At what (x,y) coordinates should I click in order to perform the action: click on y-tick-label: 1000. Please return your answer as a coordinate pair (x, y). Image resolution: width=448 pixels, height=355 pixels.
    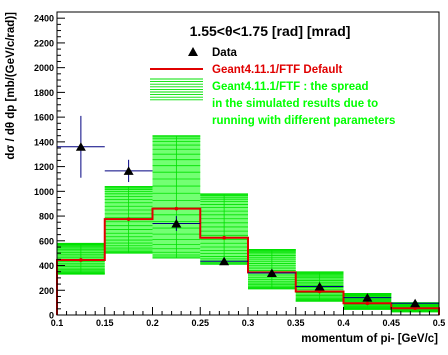
    Looking at the image, I should click on (44, 192).